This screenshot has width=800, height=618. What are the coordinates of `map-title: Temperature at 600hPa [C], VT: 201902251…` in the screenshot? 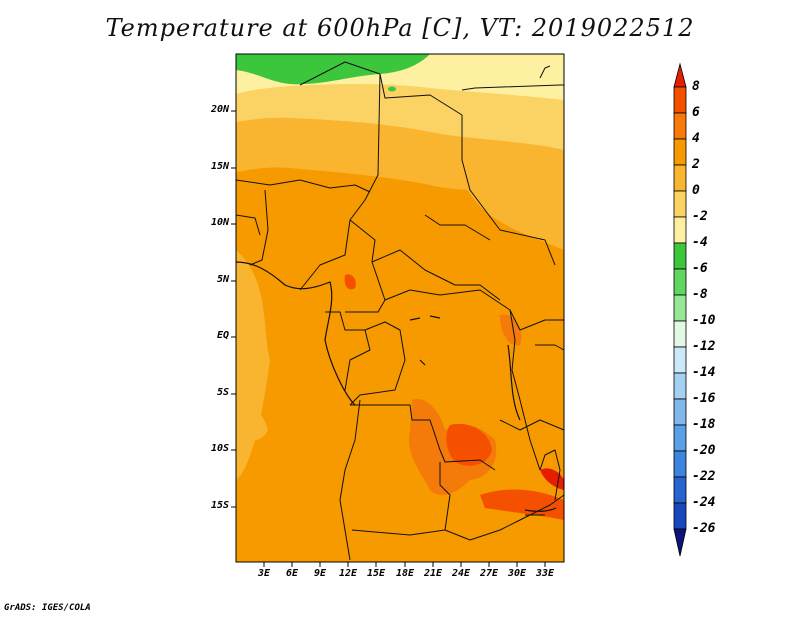 It's located at (400, 28).